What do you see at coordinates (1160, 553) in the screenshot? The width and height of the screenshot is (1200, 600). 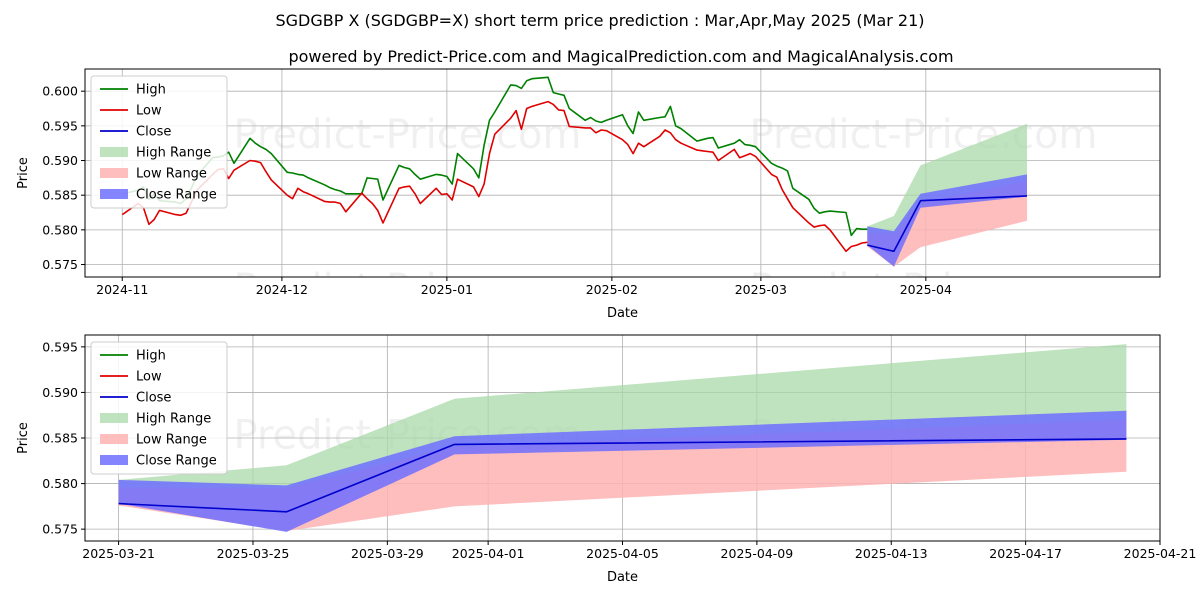 I see `x-tick-label: 2025-04-21` at bounding box center [1160, 553].